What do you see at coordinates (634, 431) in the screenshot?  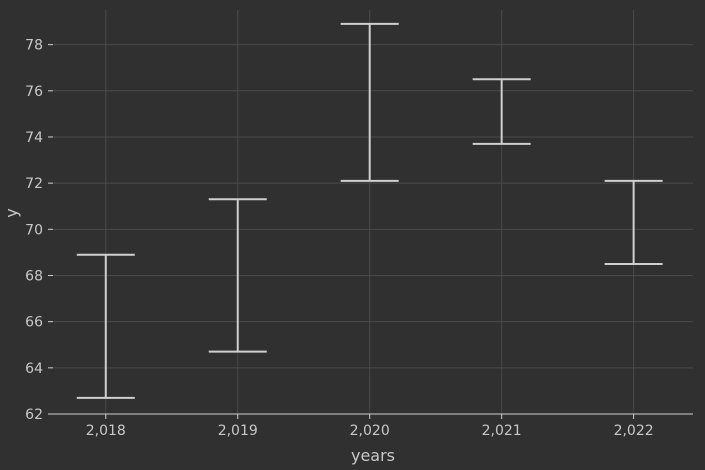 I see `x-tick-label: 2,022` at bounding box center [634, 431].